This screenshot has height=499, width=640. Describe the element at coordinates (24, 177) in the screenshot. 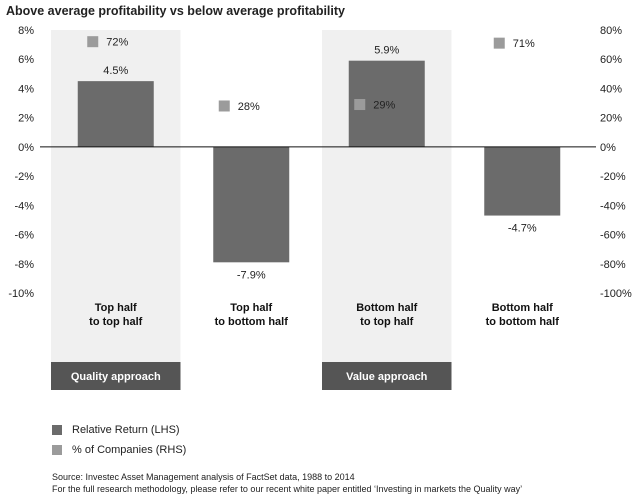

I see `y-left-tick-label: -2%` at that location.